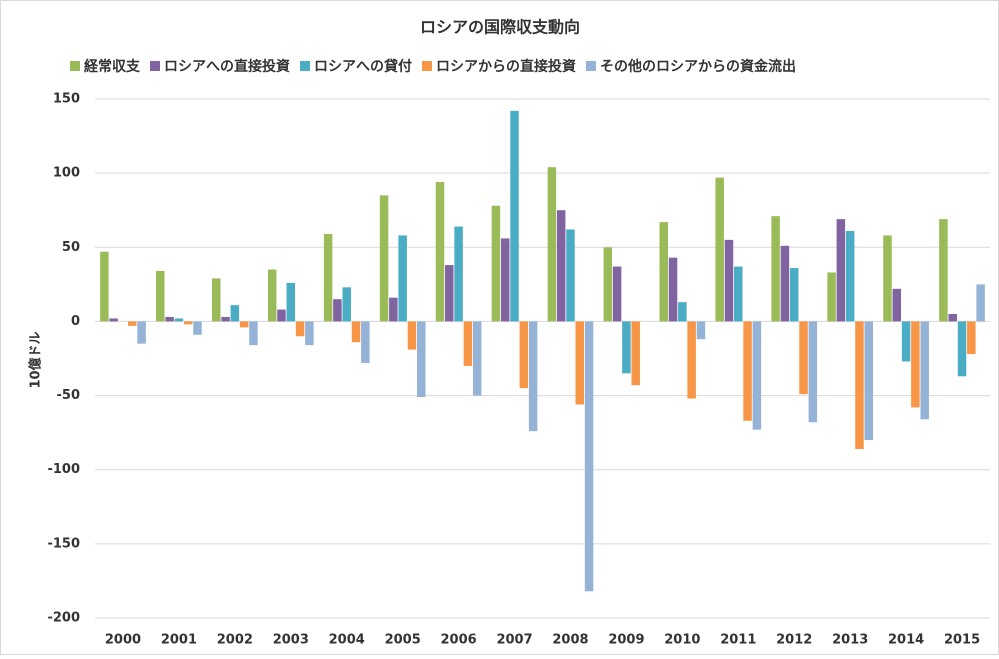  I want to click on x-tick-label: 2001, so click(179, 640).